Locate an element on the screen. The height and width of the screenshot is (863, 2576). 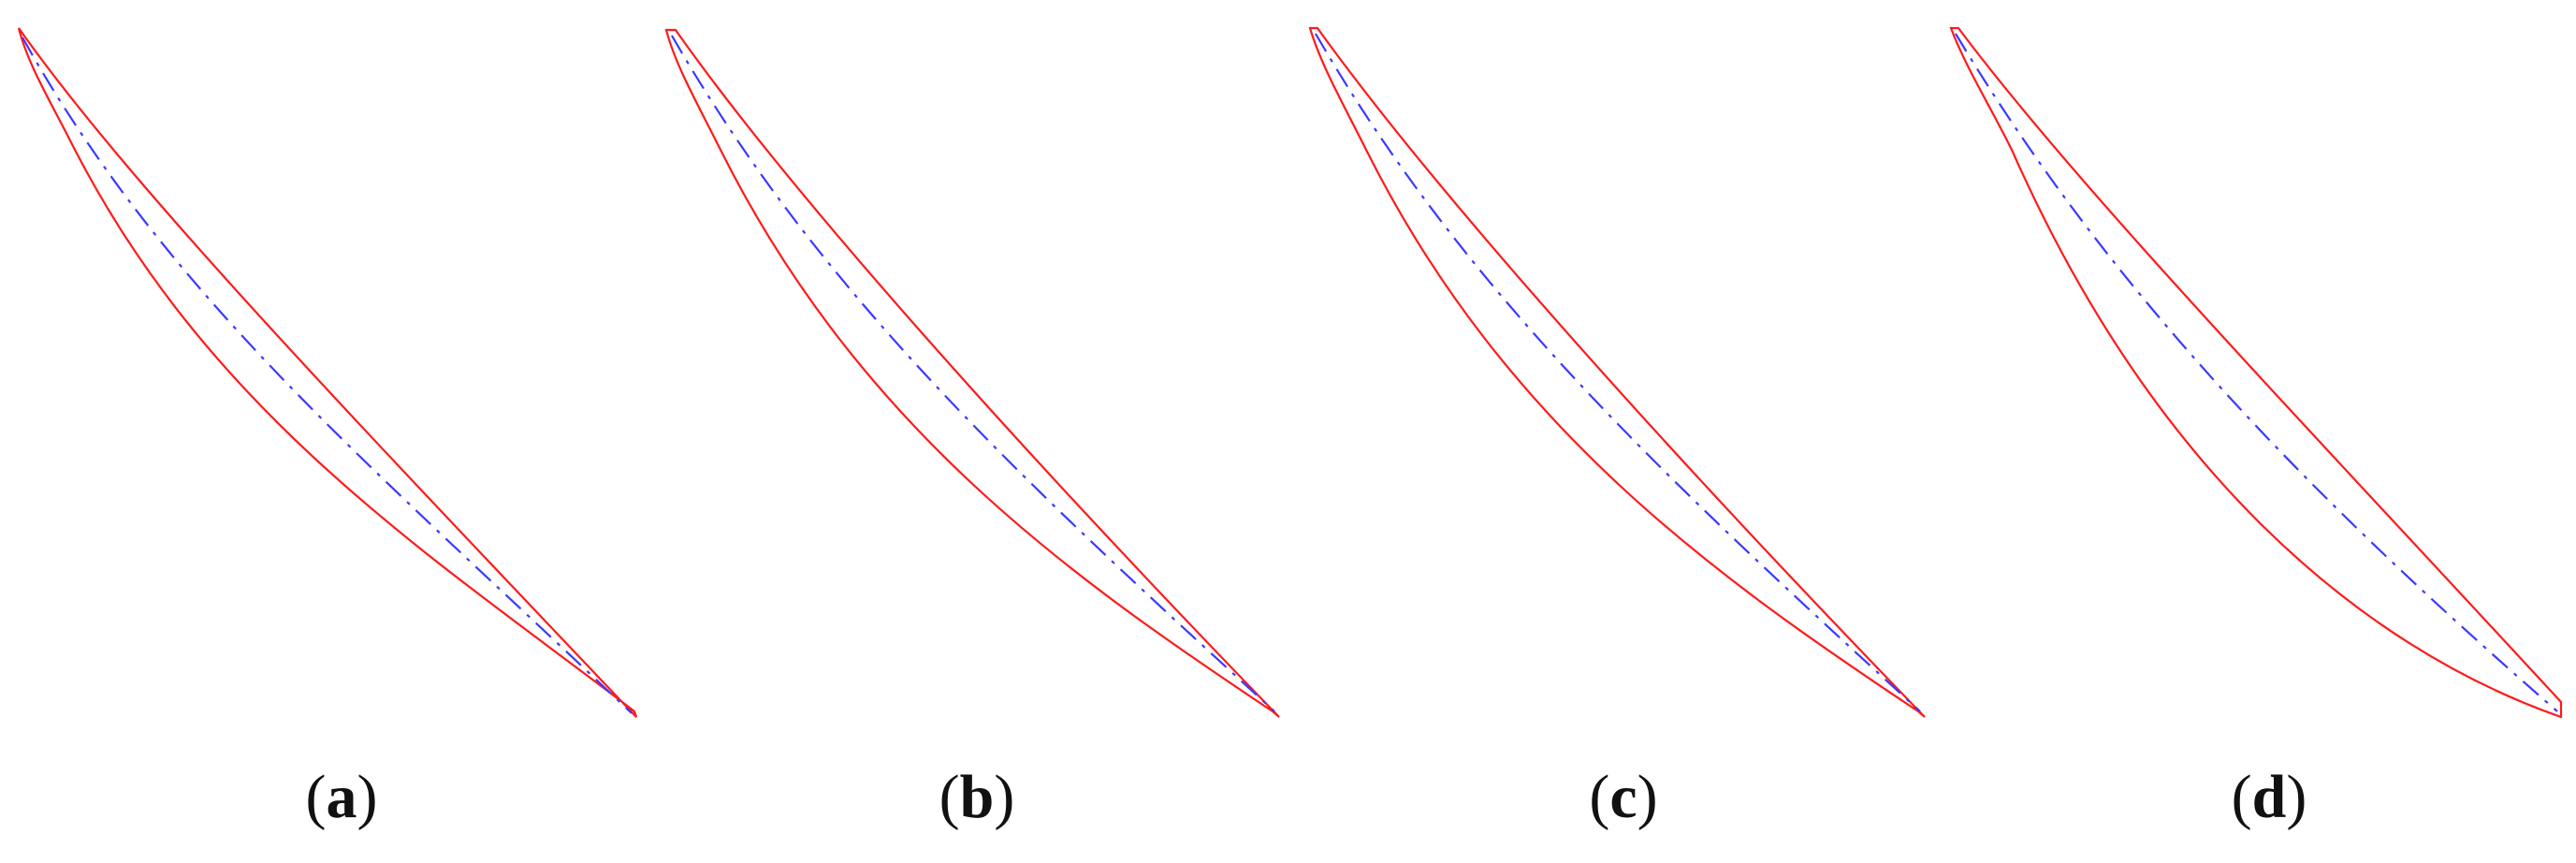
panel-label-b-letter: b is located at coordinates (977, 797).